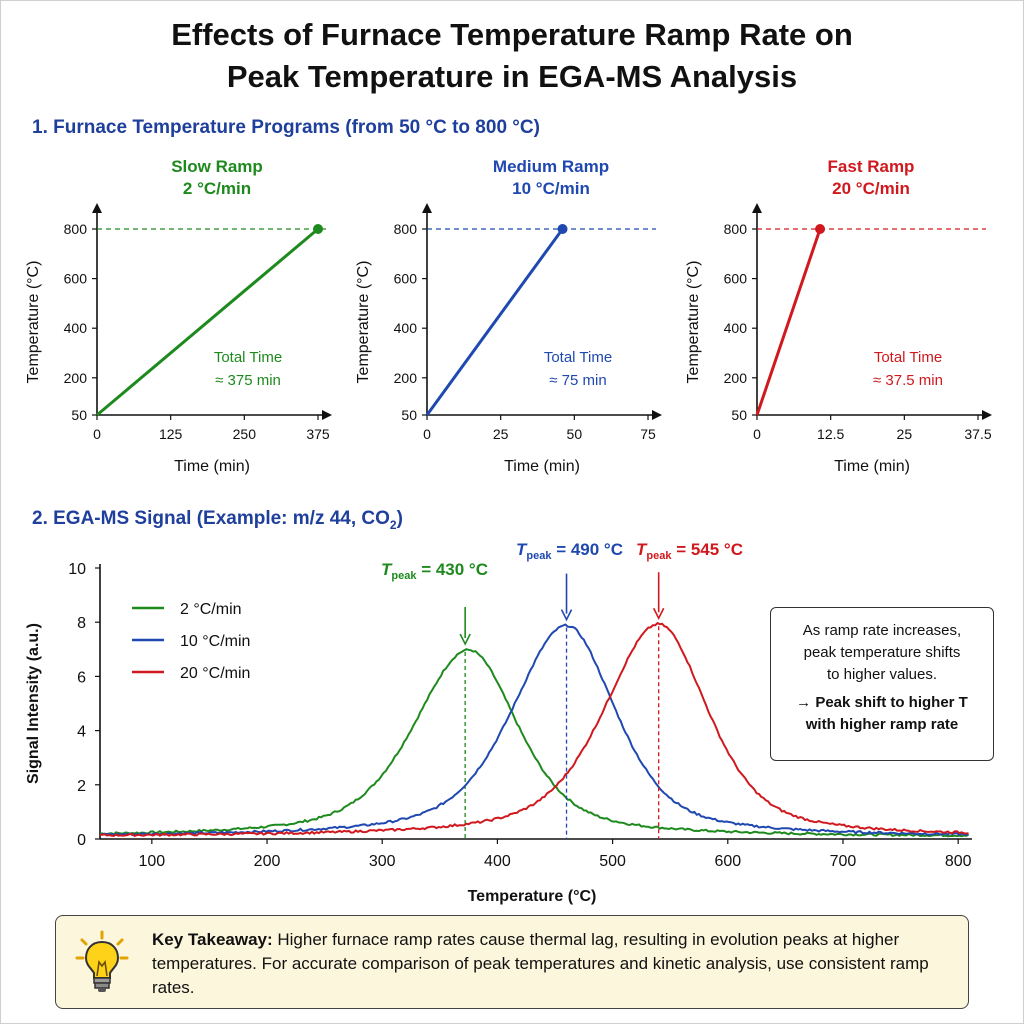 The image size is (1024, 1024). I want to click on ramp-title-medium-rate: 10 °C/min, so click(551, 188).